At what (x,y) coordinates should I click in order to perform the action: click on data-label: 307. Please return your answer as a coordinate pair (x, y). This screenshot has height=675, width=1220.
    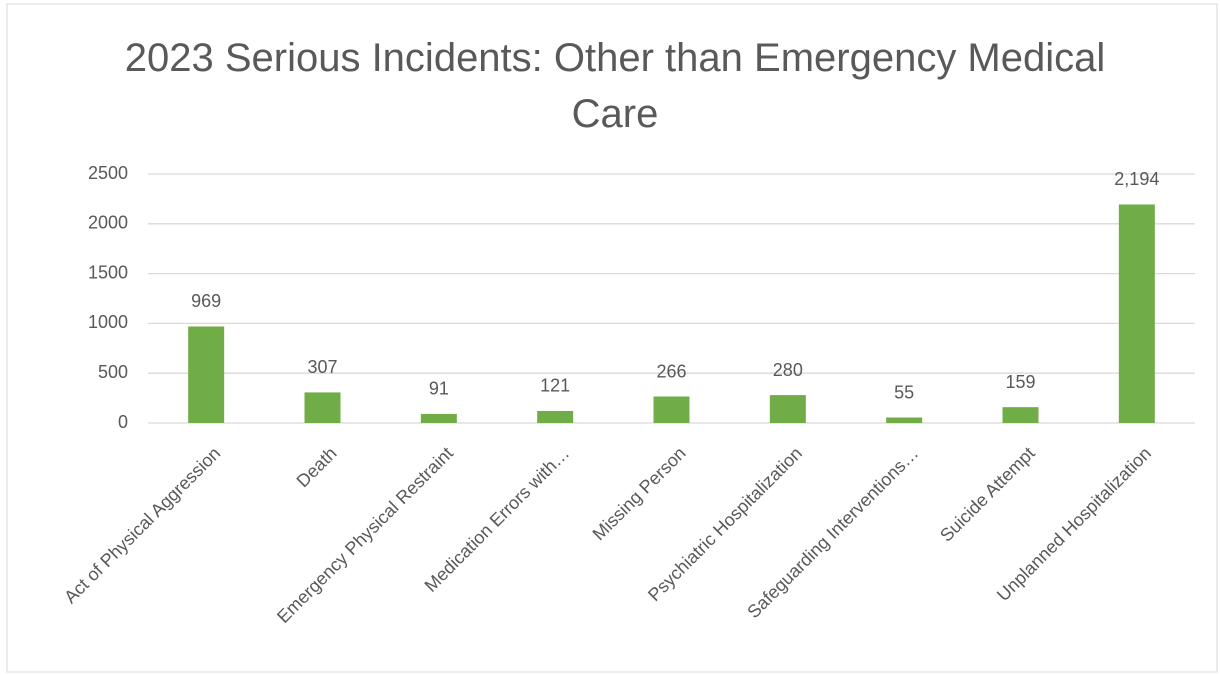
    Looking at the image, I should click on (322, 367).